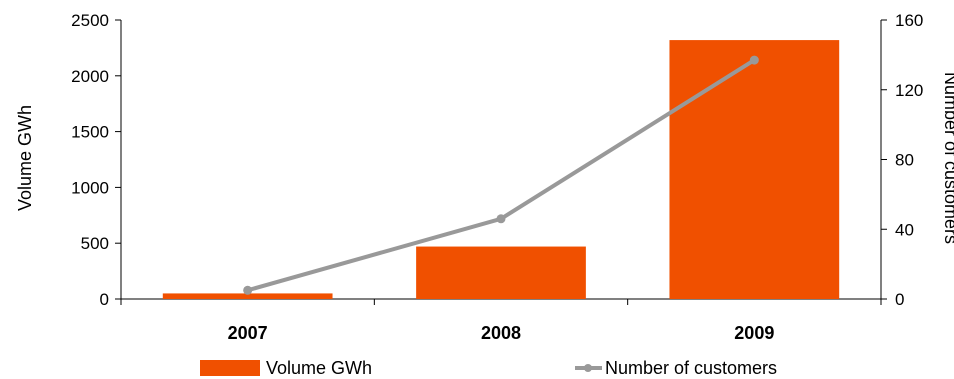 Image resolution: width=954 pixels, height=379 pixels. Describe the element at coordinates (754, 169) in the screenshot. I see `bar-volume-2009` at that location.